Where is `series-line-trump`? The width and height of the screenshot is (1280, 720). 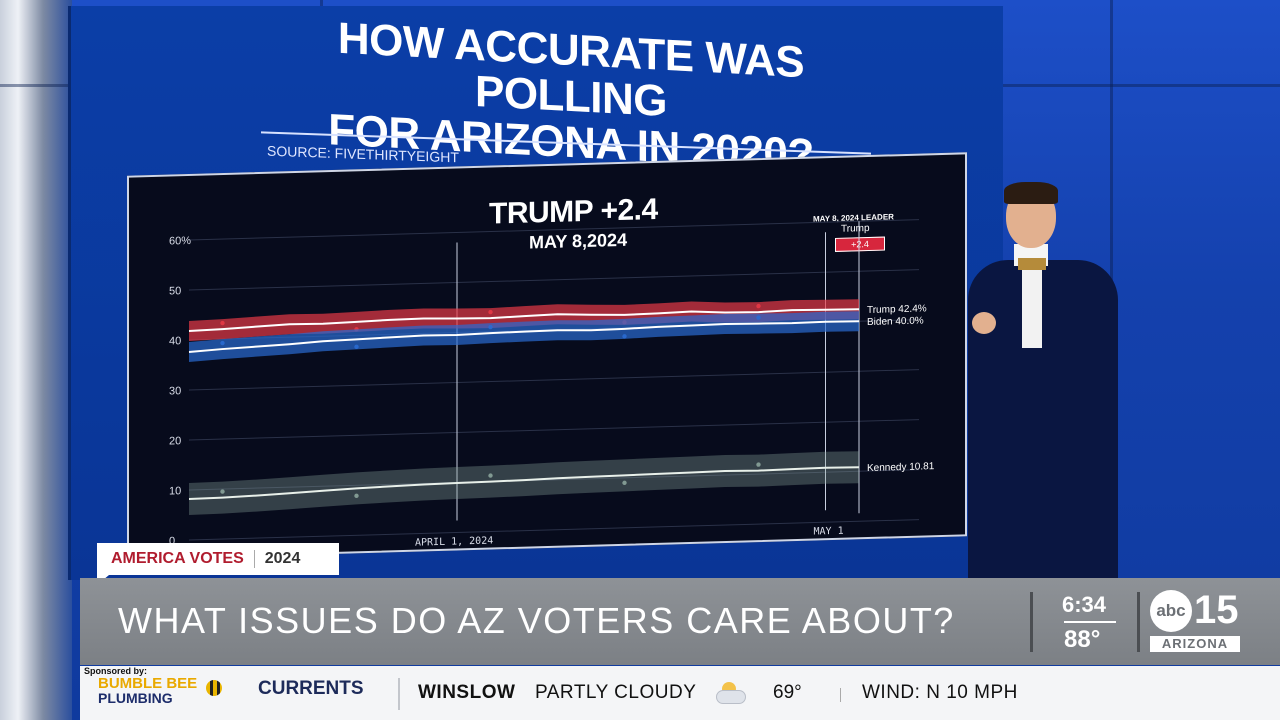
series-line-trump is located at coordinates (524, 320).